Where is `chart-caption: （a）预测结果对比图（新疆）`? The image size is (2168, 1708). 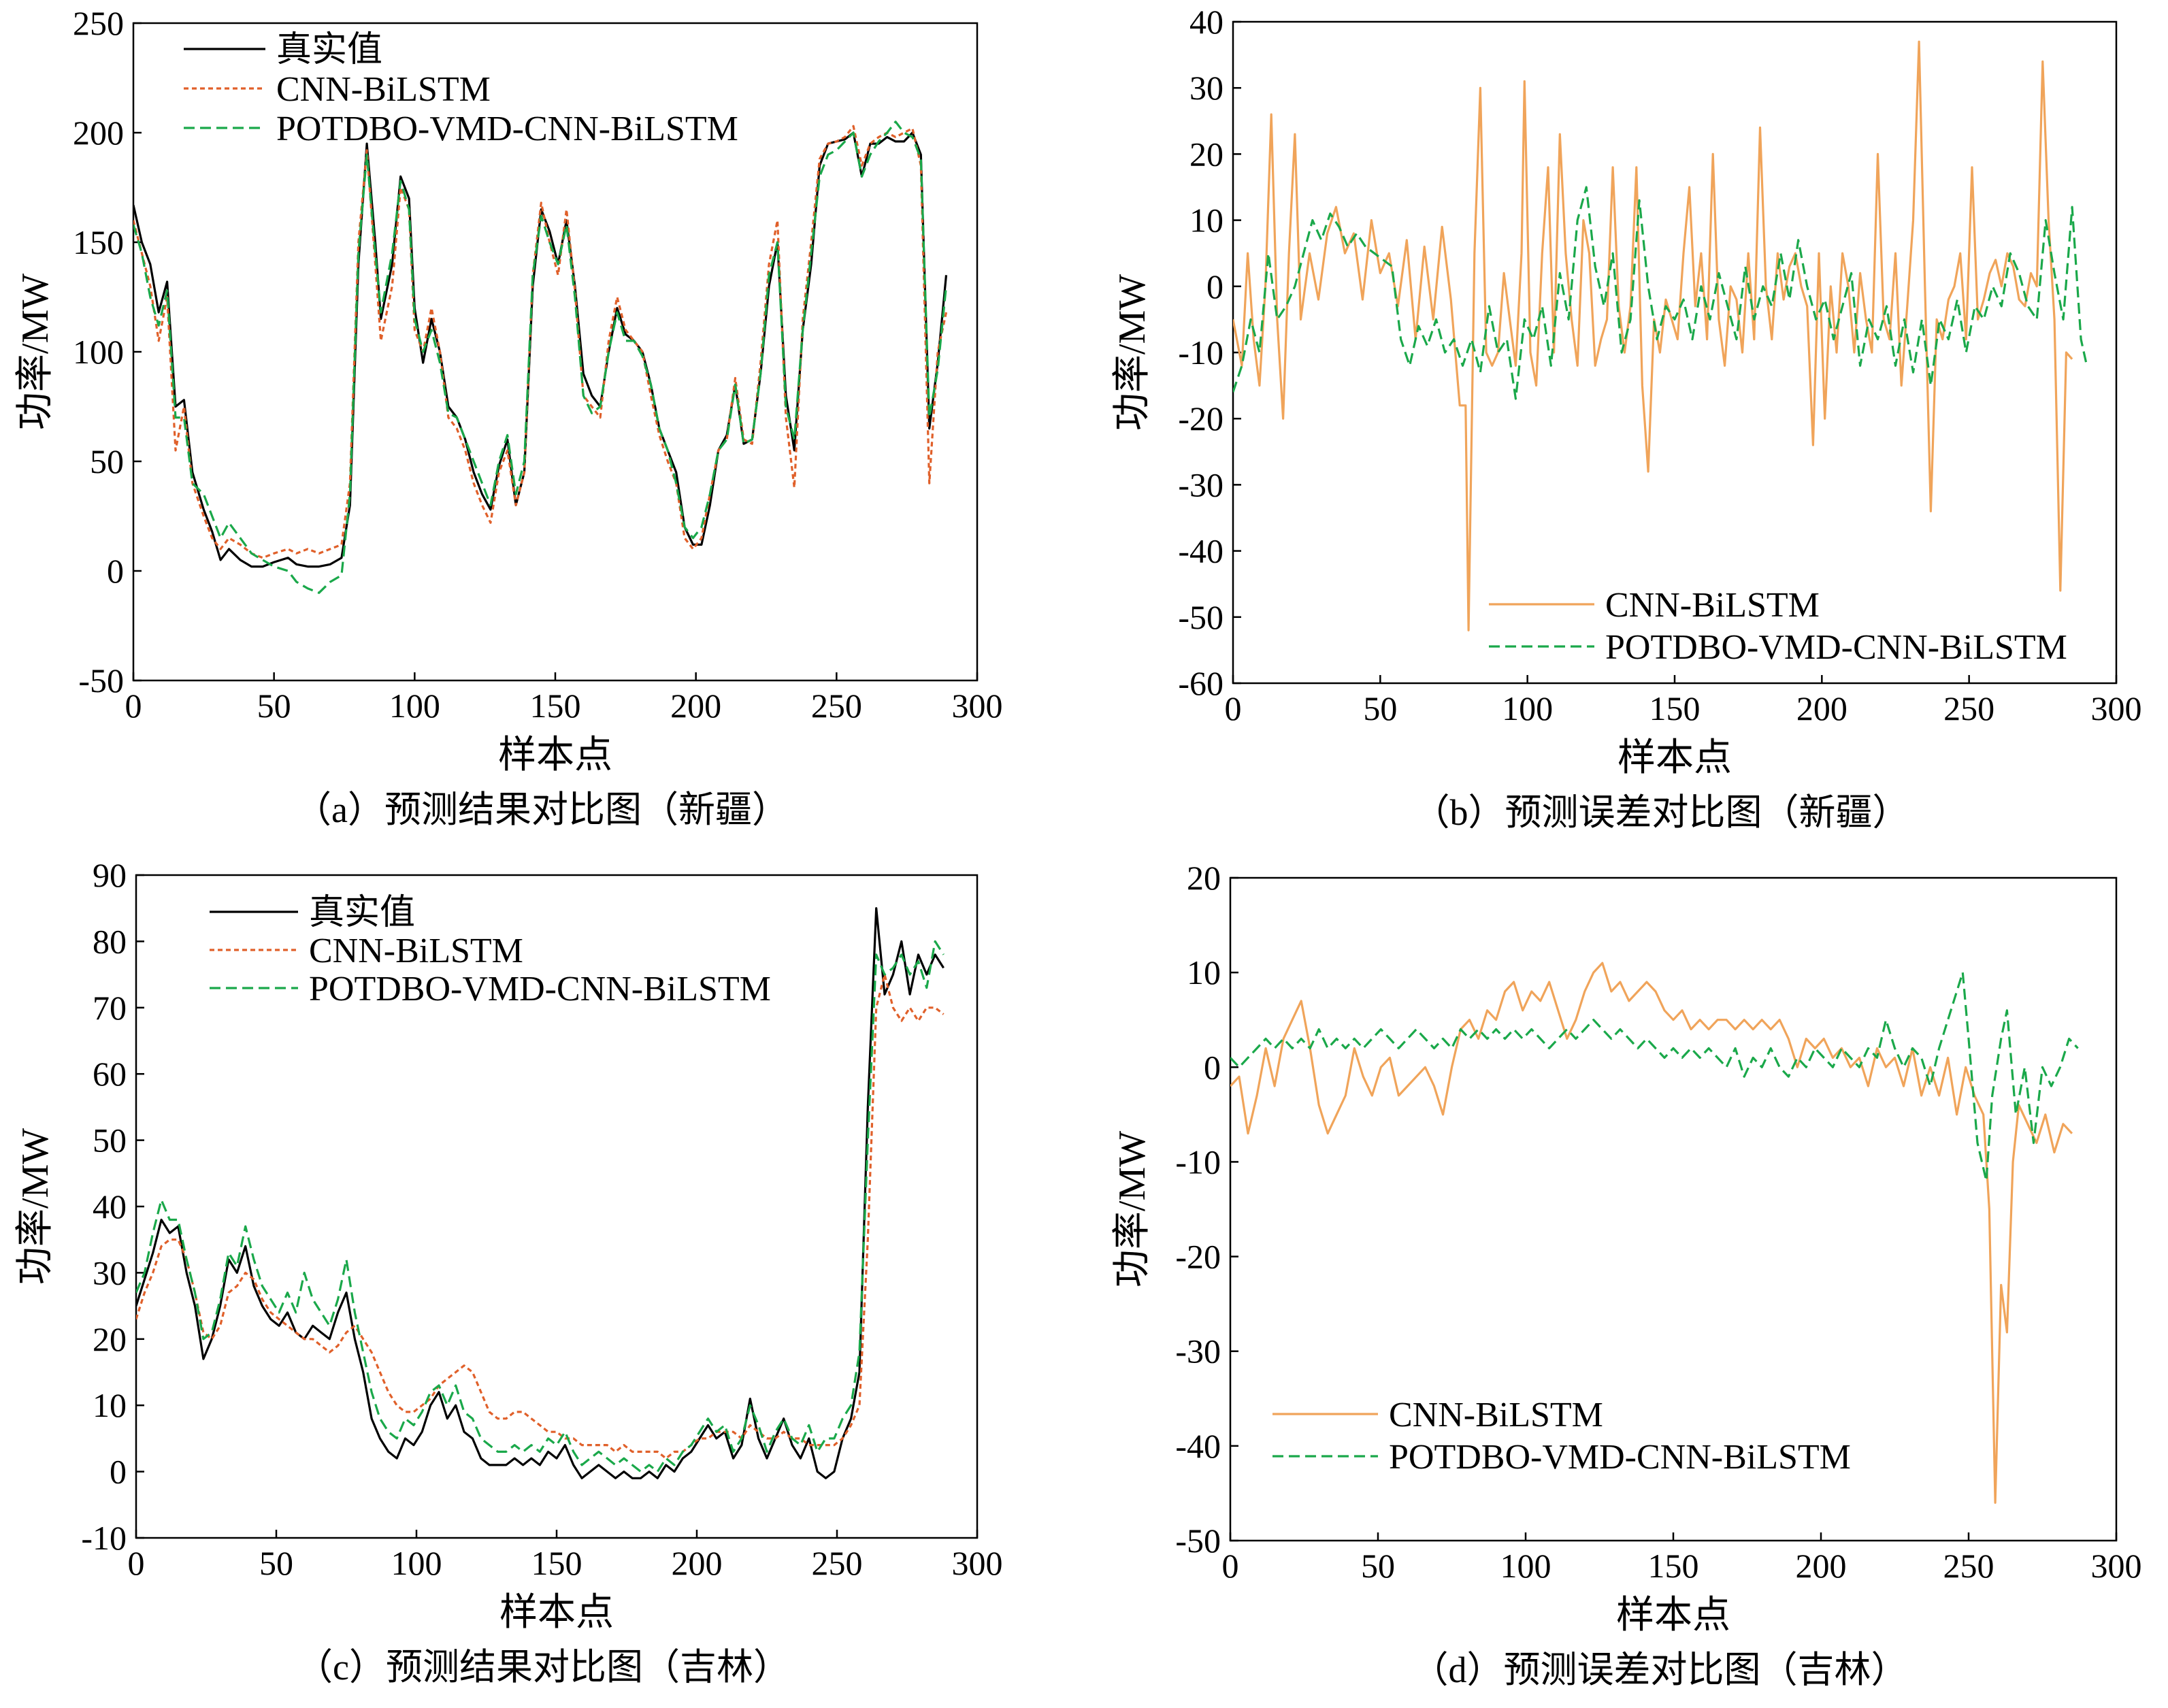 chart-caption: （a）预测结果对比图（新疆） is located at coordinates (542, 809).